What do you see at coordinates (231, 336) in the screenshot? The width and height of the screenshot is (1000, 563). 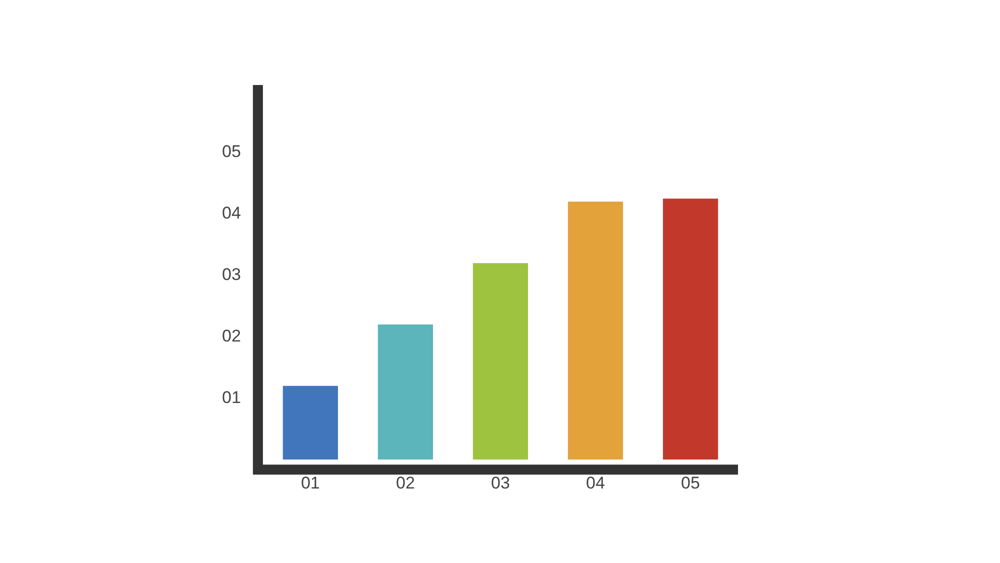 I see `y-tick-label: 02` at bounding box center [231, 336].